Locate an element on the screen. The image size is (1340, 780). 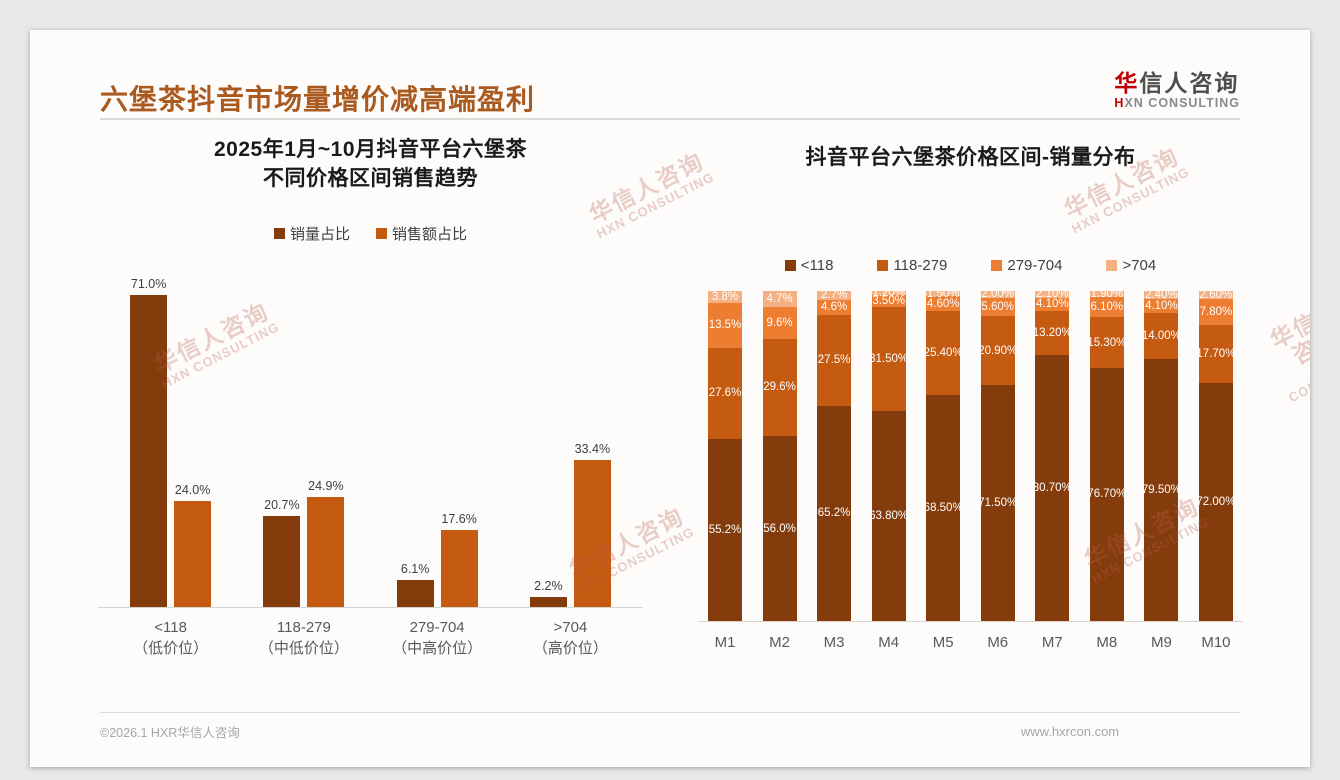
right-chart-category-axis: M1 M2 M3 M4 M5 M6 M7 M8 M9 M10 is located at coordinates (970, 642).